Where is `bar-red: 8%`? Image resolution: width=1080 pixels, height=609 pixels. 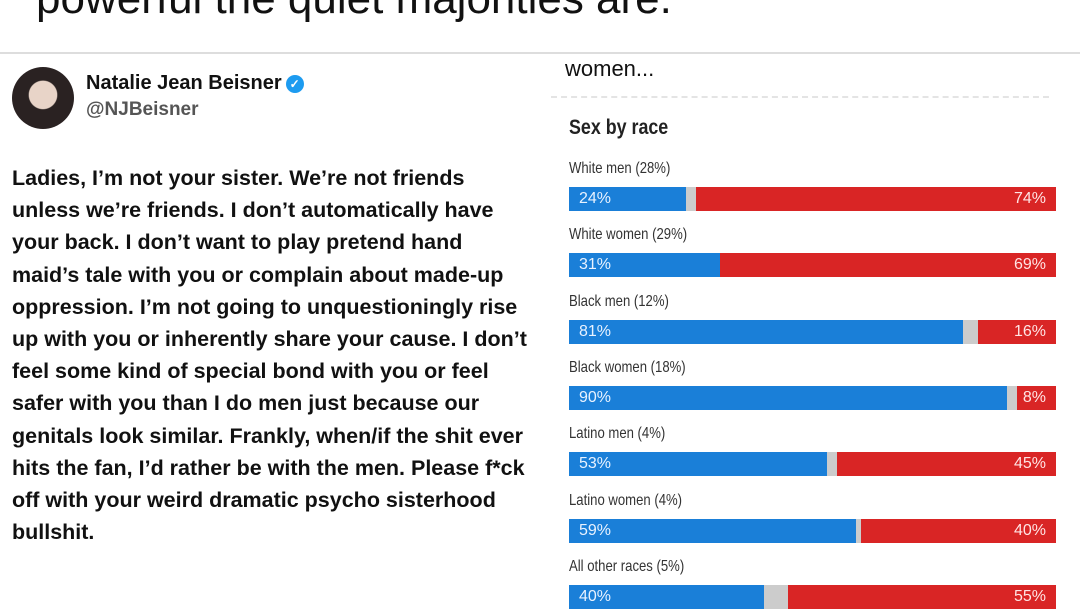 bar-red: 8% is located at coordinates (1036, 397).